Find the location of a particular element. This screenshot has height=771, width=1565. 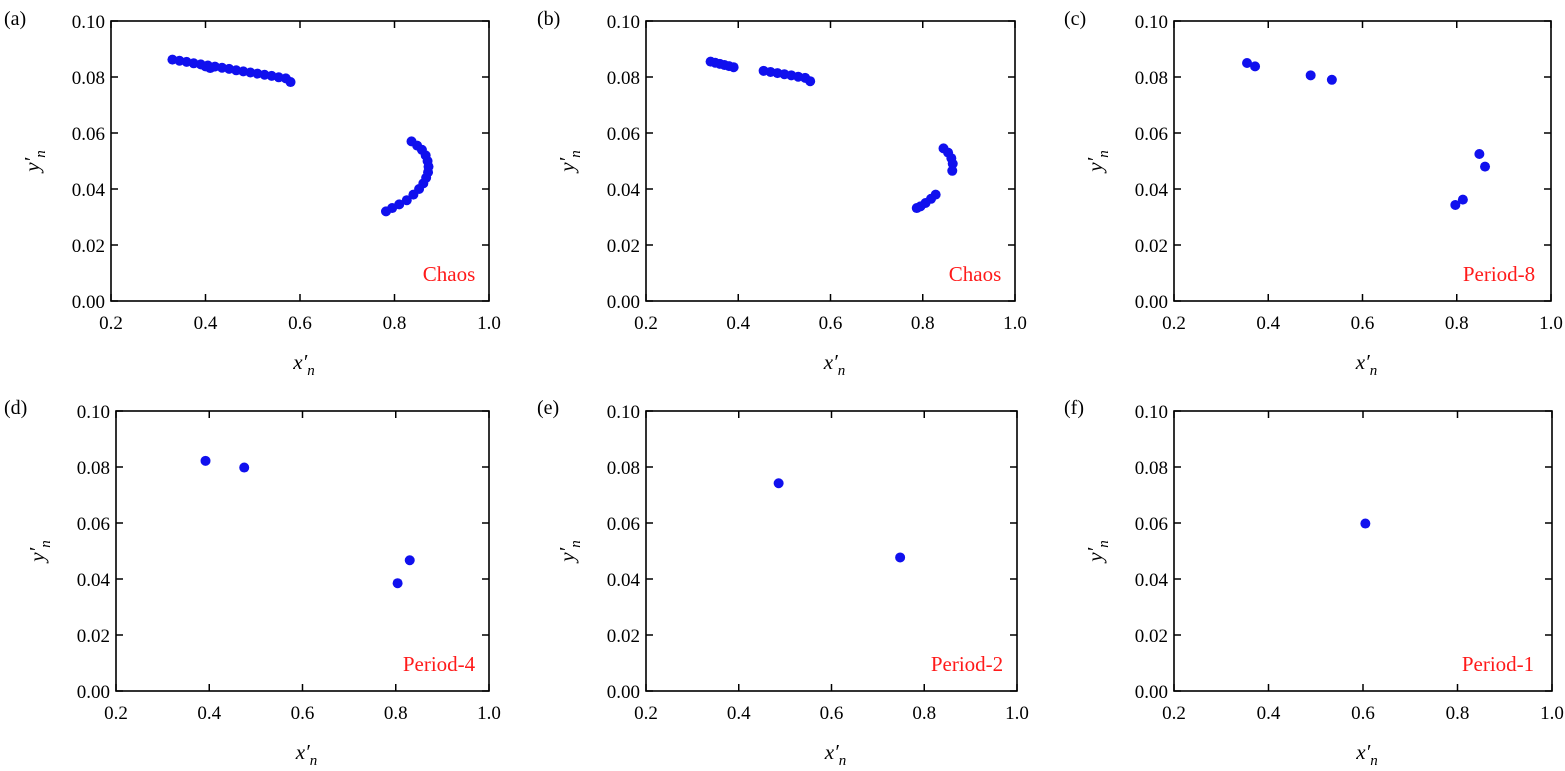

panel-label: (a) is located at coordinates (15, 19).